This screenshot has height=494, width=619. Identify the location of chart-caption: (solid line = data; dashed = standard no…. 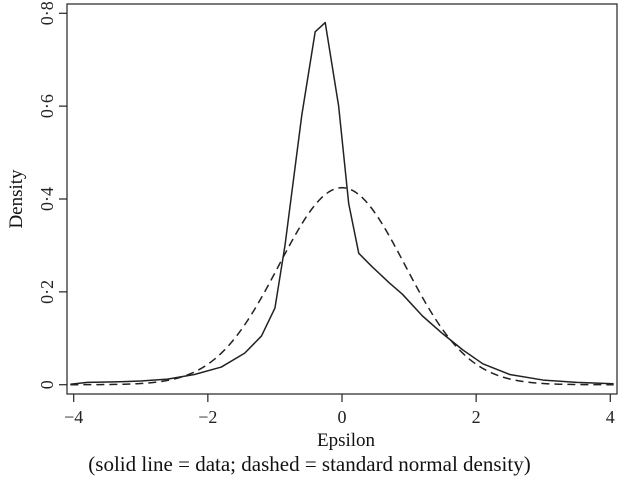
(309, 464).